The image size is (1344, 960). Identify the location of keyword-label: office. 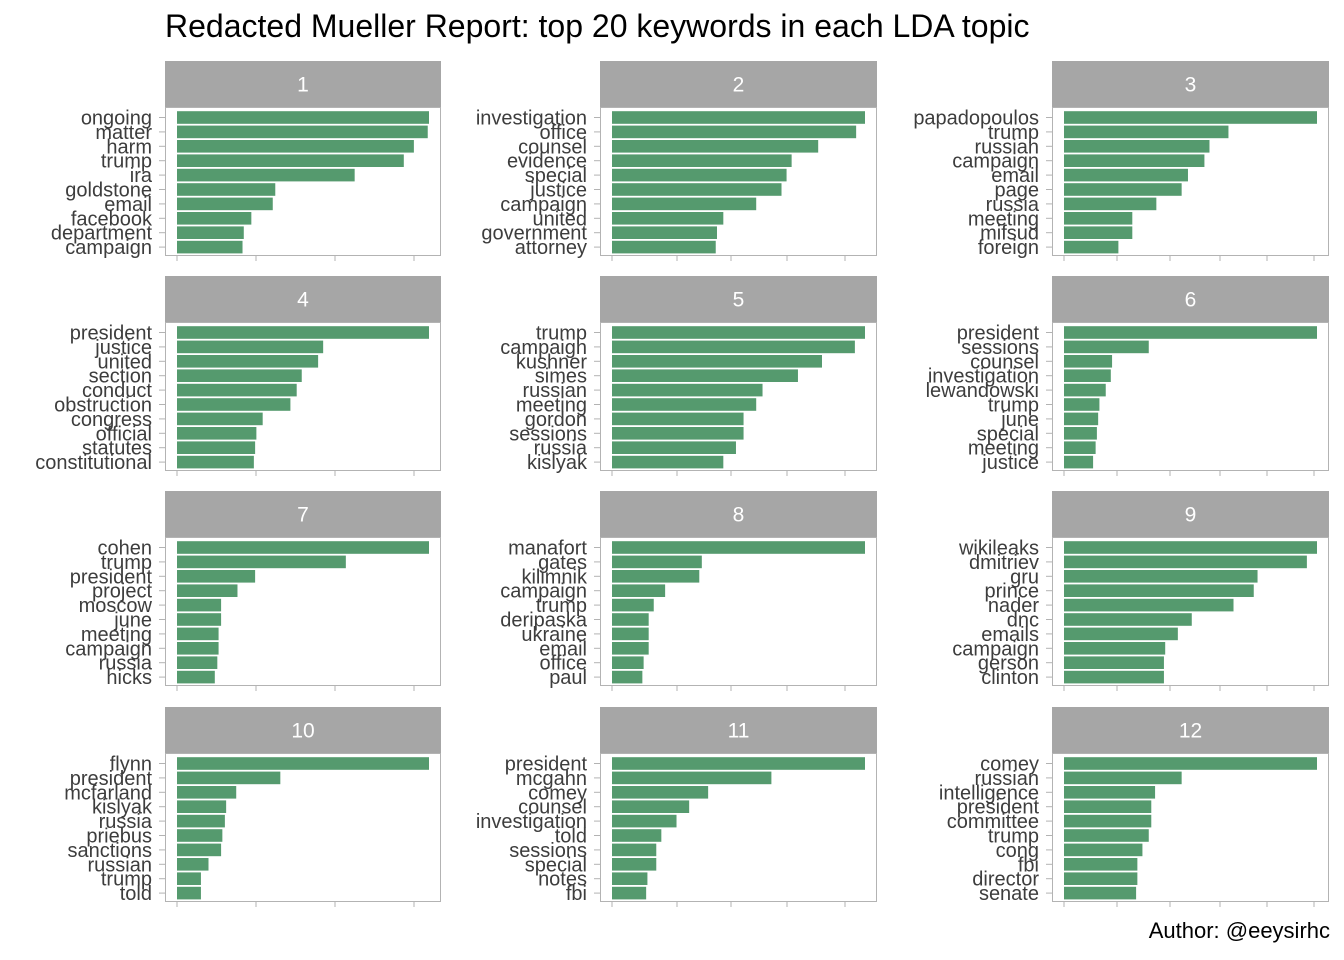
(563, 664).